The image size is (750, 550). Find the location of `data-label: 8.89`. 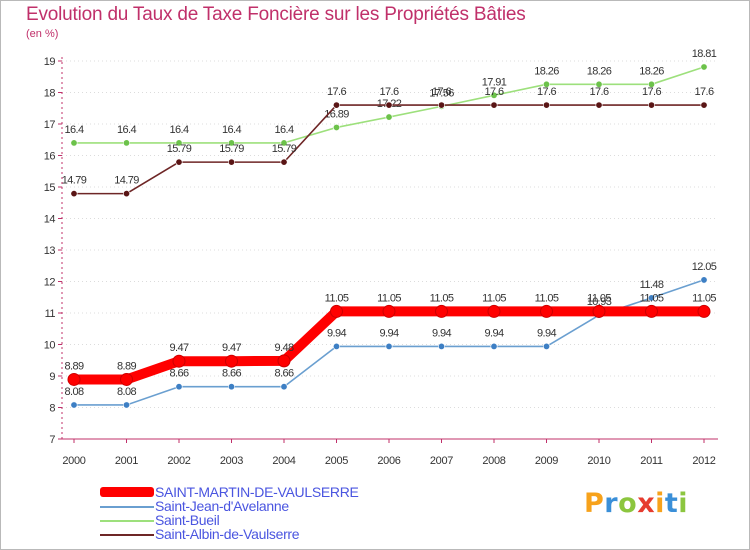

data-label: 8.89 is located at coordinates (73, 366).